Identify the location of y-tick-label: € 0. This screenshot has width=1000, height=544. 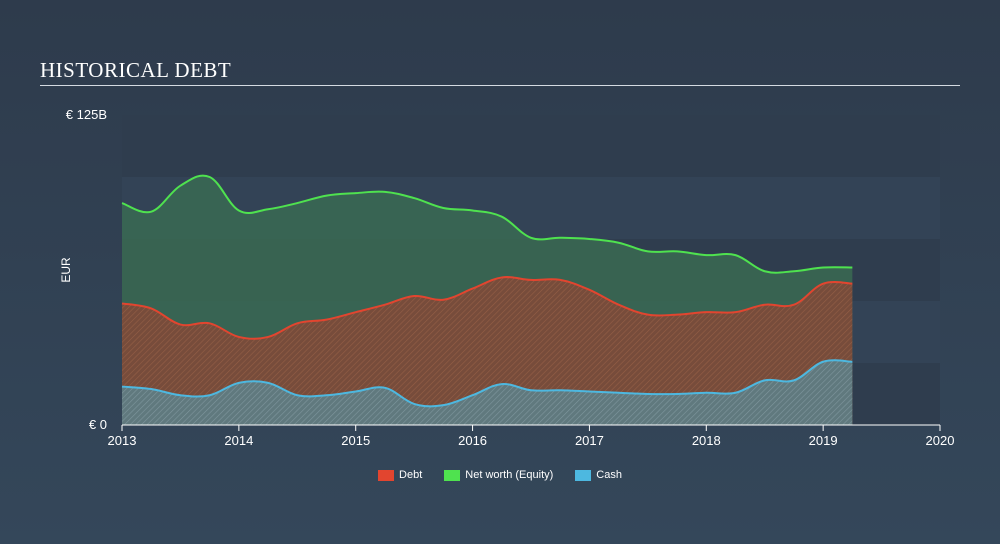
(98, 424).